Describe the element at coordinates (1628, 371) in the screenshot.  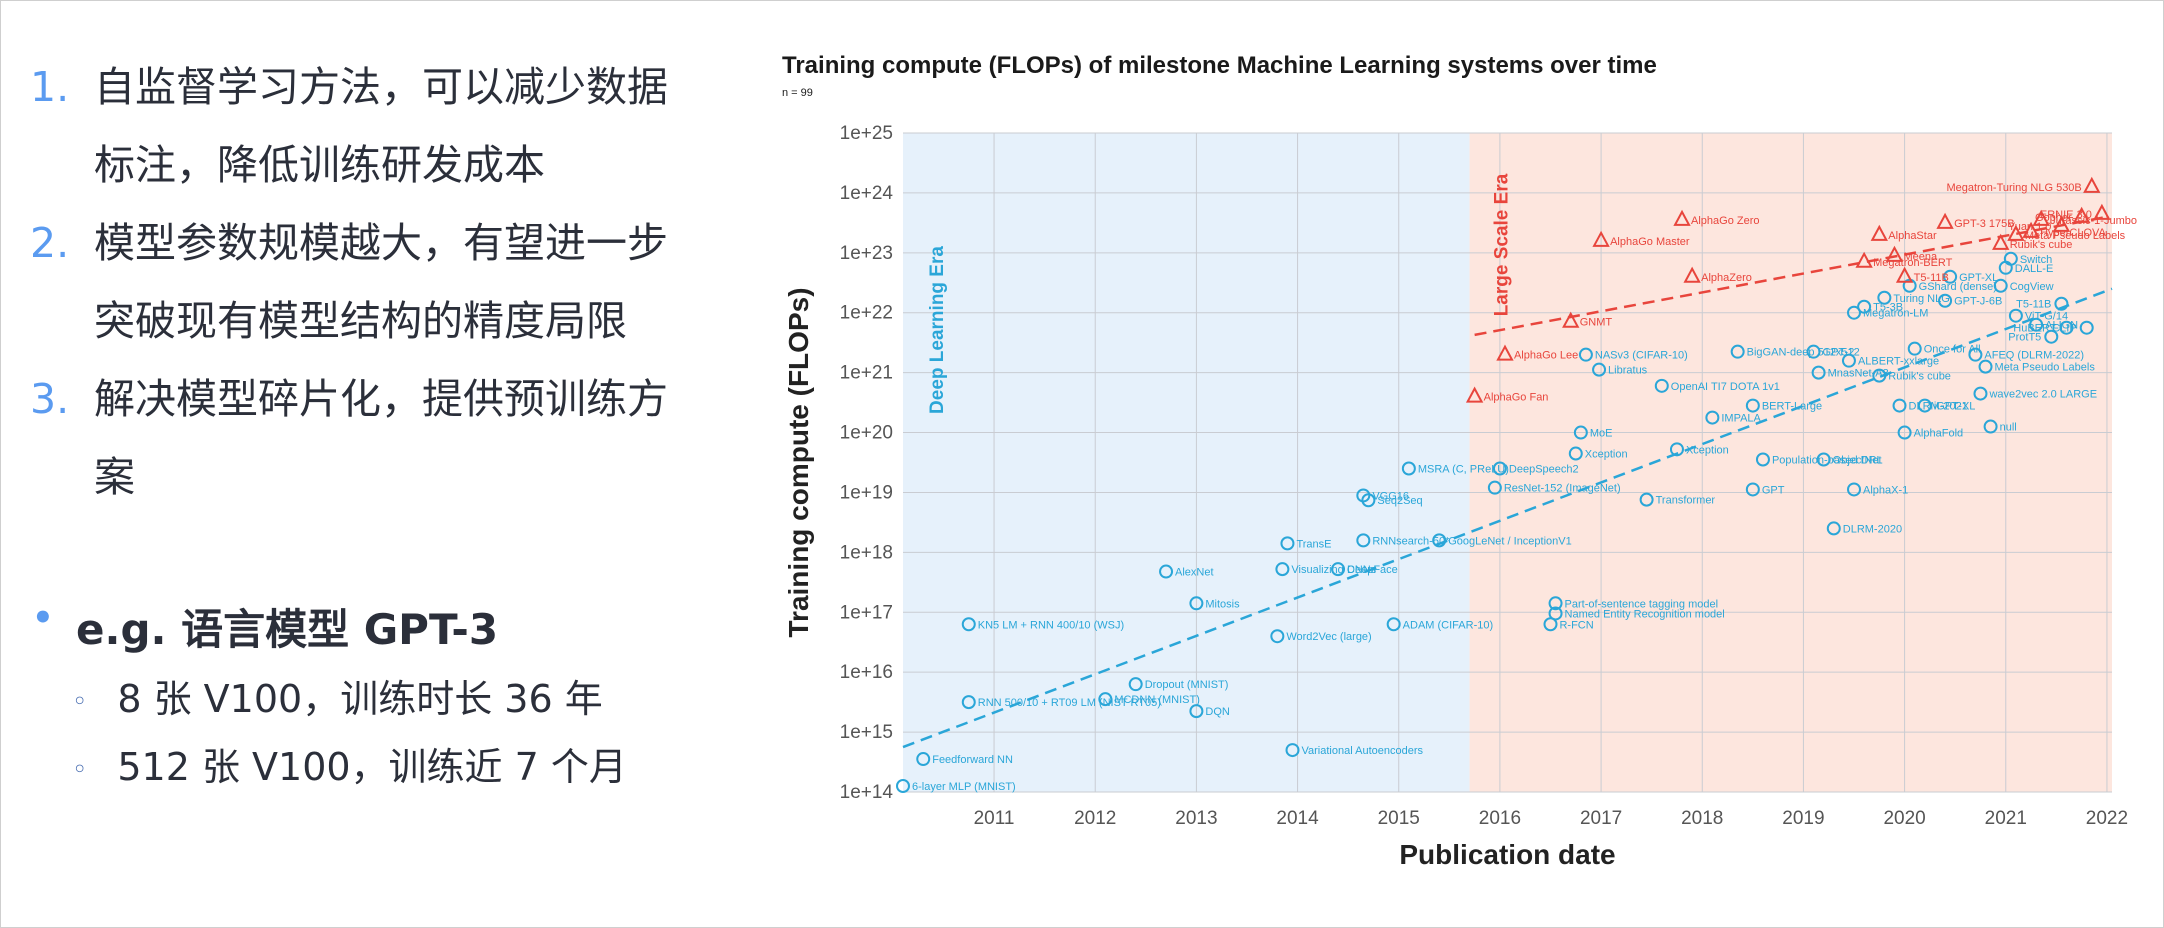
I see `data-label: Libratus` at that location.